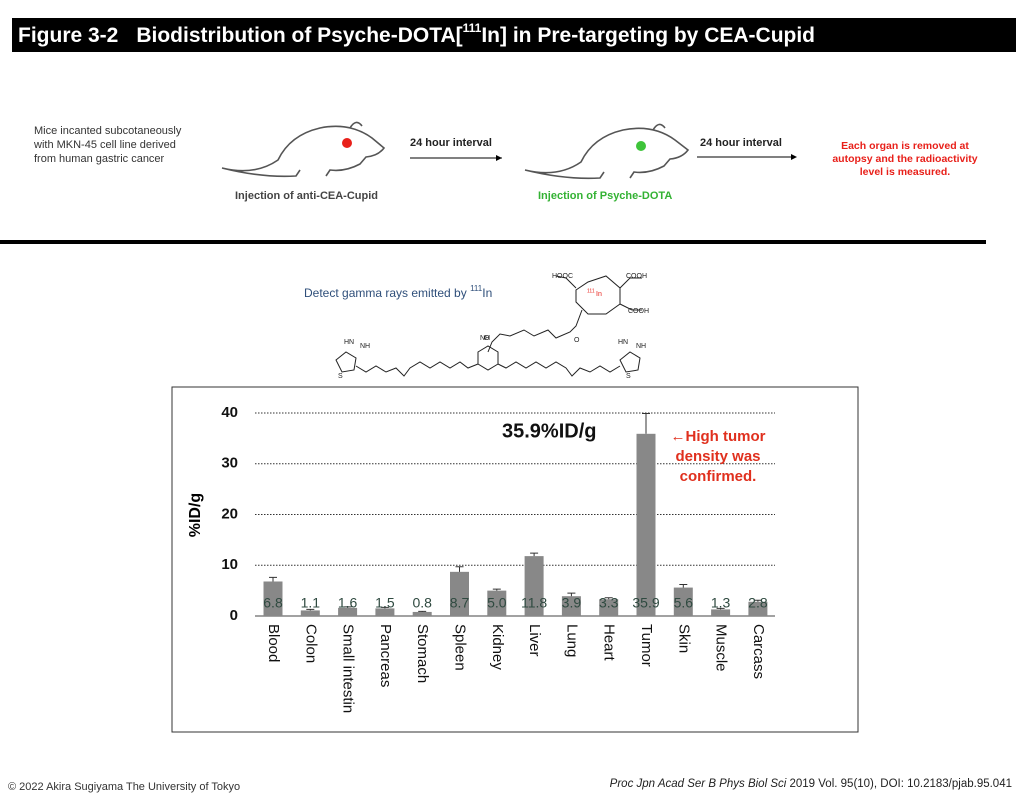 This screenshot has height=798, width=1024. I want to click on value-label: 1.1, so click(311, 603).